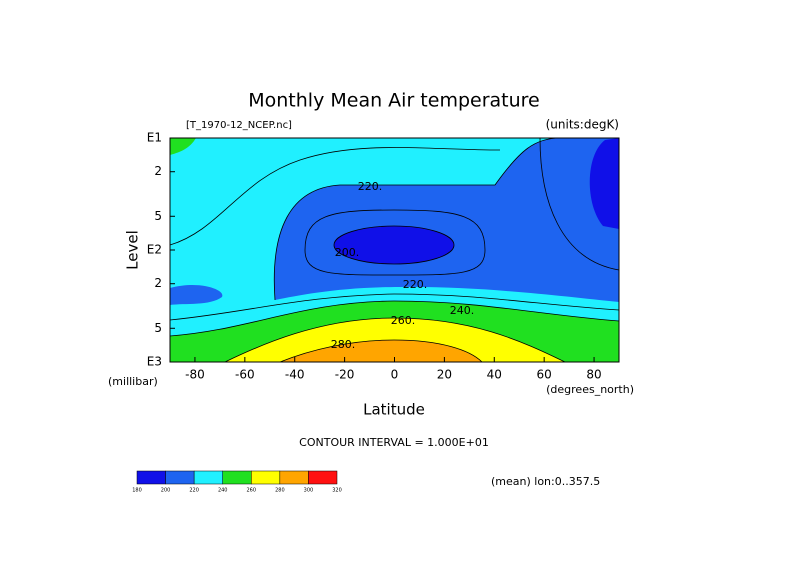  I want to click on colorbar-label: 280, so click(280, 491).